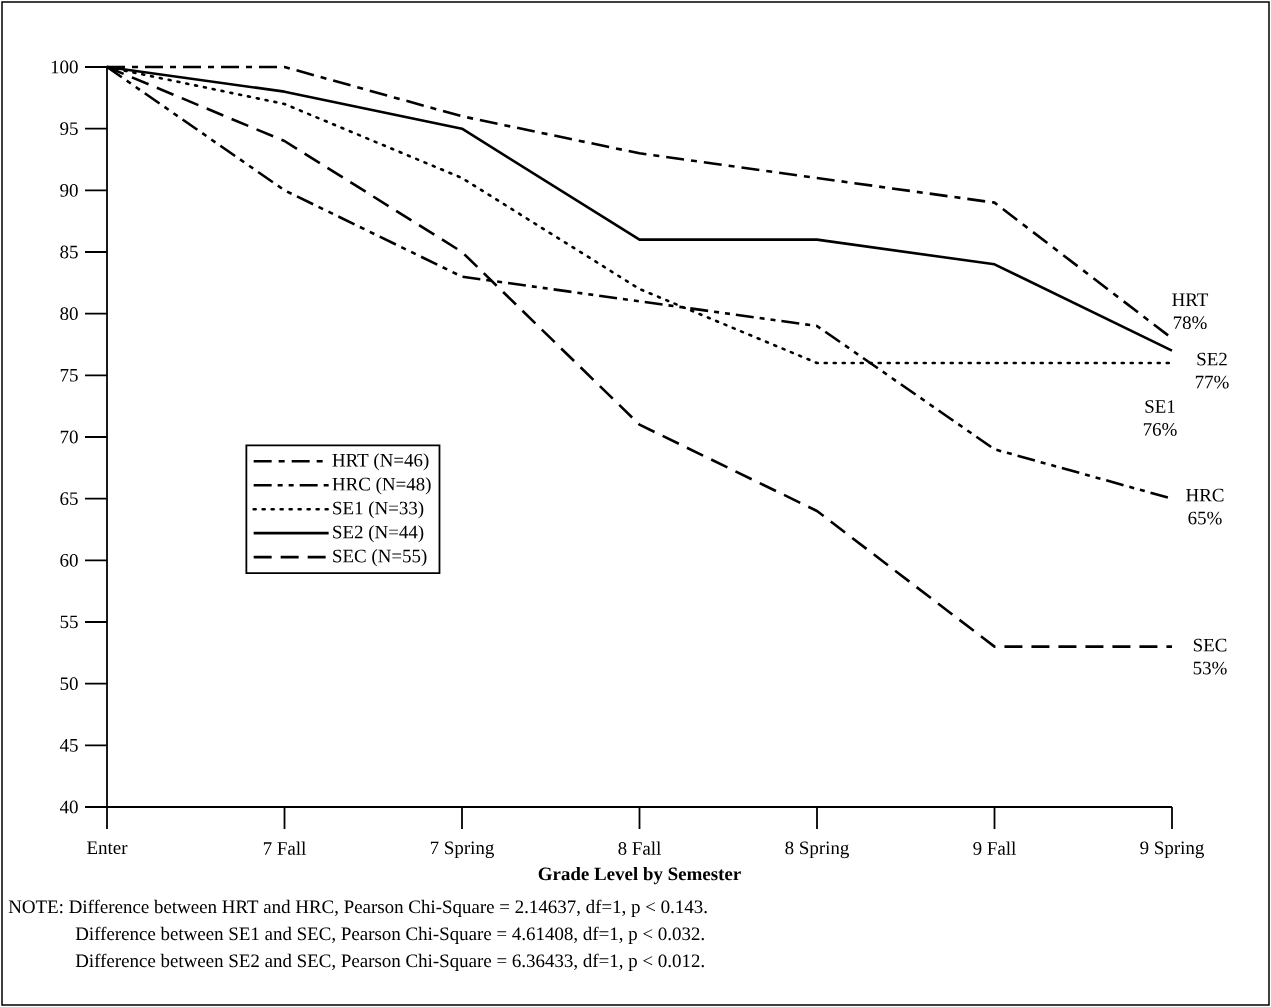 The image size is (1271, 1007). What do you see at coordinates (1190, 311) in the screenshot?
I see `annotation: HRT 78%` at bounding box center [1190, 311].